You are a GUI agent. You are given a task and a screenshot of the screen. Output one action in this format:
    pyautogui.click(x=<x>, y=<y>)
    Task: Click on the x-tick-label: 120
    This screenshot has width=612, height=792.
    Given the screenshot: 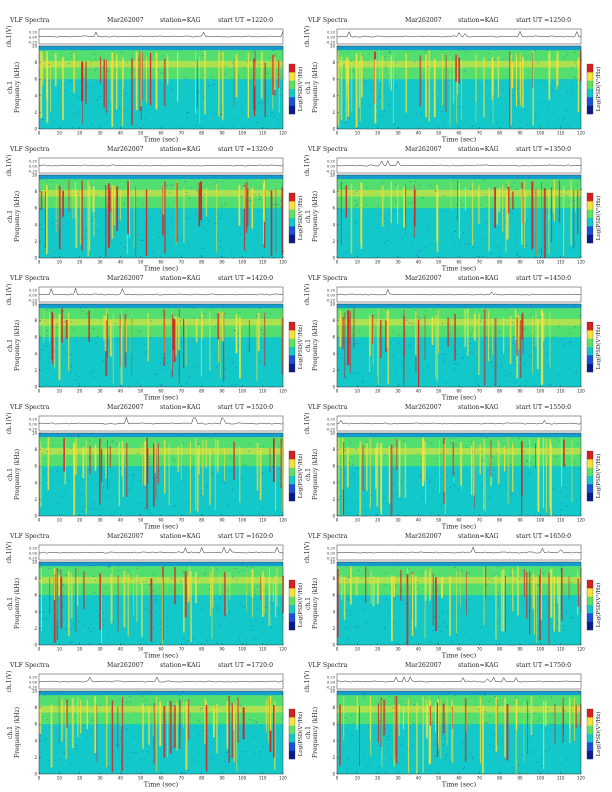 What is the action you would take?
    pyautogui.click(x=283, y=649)
    